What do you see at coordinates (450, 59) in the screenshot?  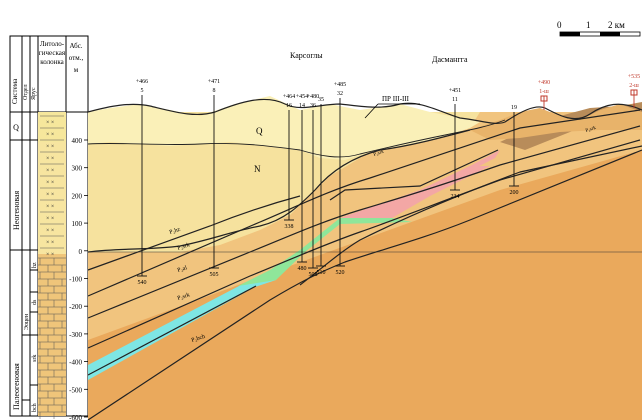 I see `place-dasmangia: Дасмангга` at bounding box center [450, 59].